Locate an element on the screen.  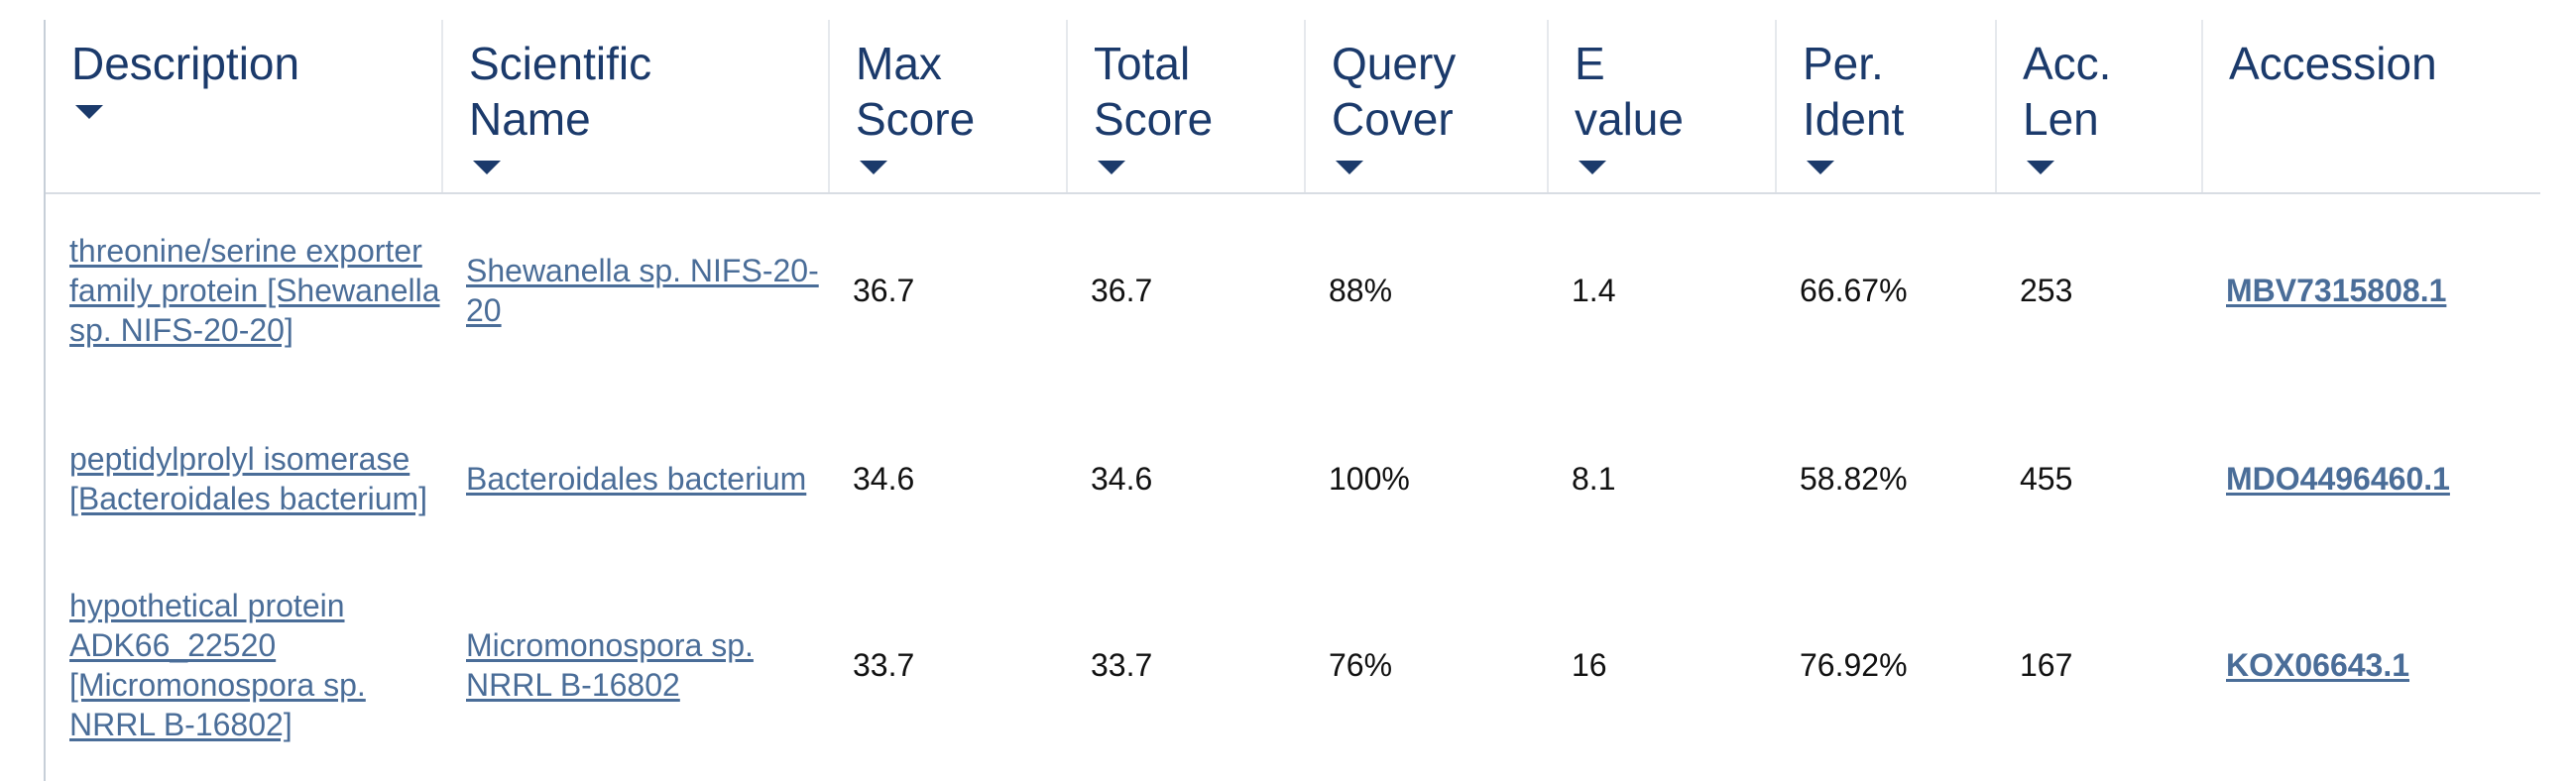
cell-e-value: 8.1 is located at coordinates (1594, 479).